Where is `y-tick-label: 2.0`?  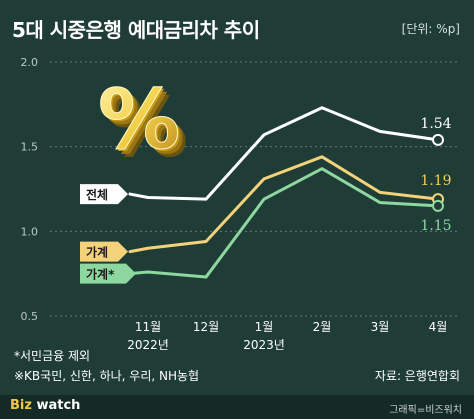 y-tick-label: 2.0 is located at coordinates (30, 62).